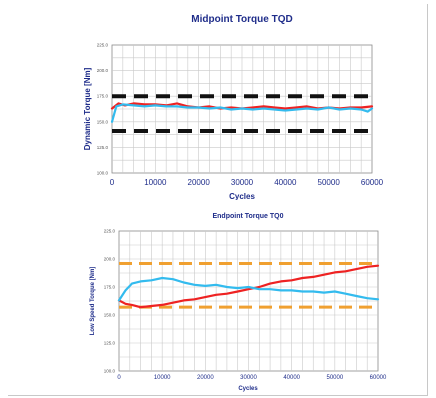  I want to click on chart-title: Midpoint Torque TQD, so click(241, 19).